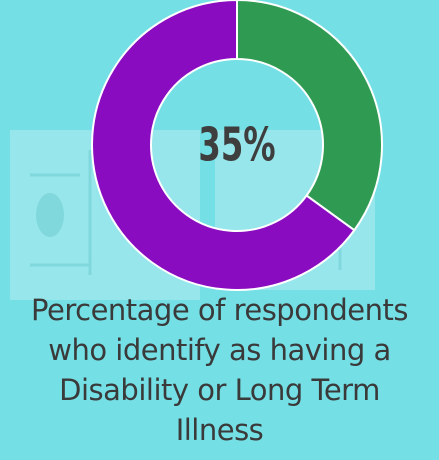  I want to click on caption-line: Illness, so click(219, 430).